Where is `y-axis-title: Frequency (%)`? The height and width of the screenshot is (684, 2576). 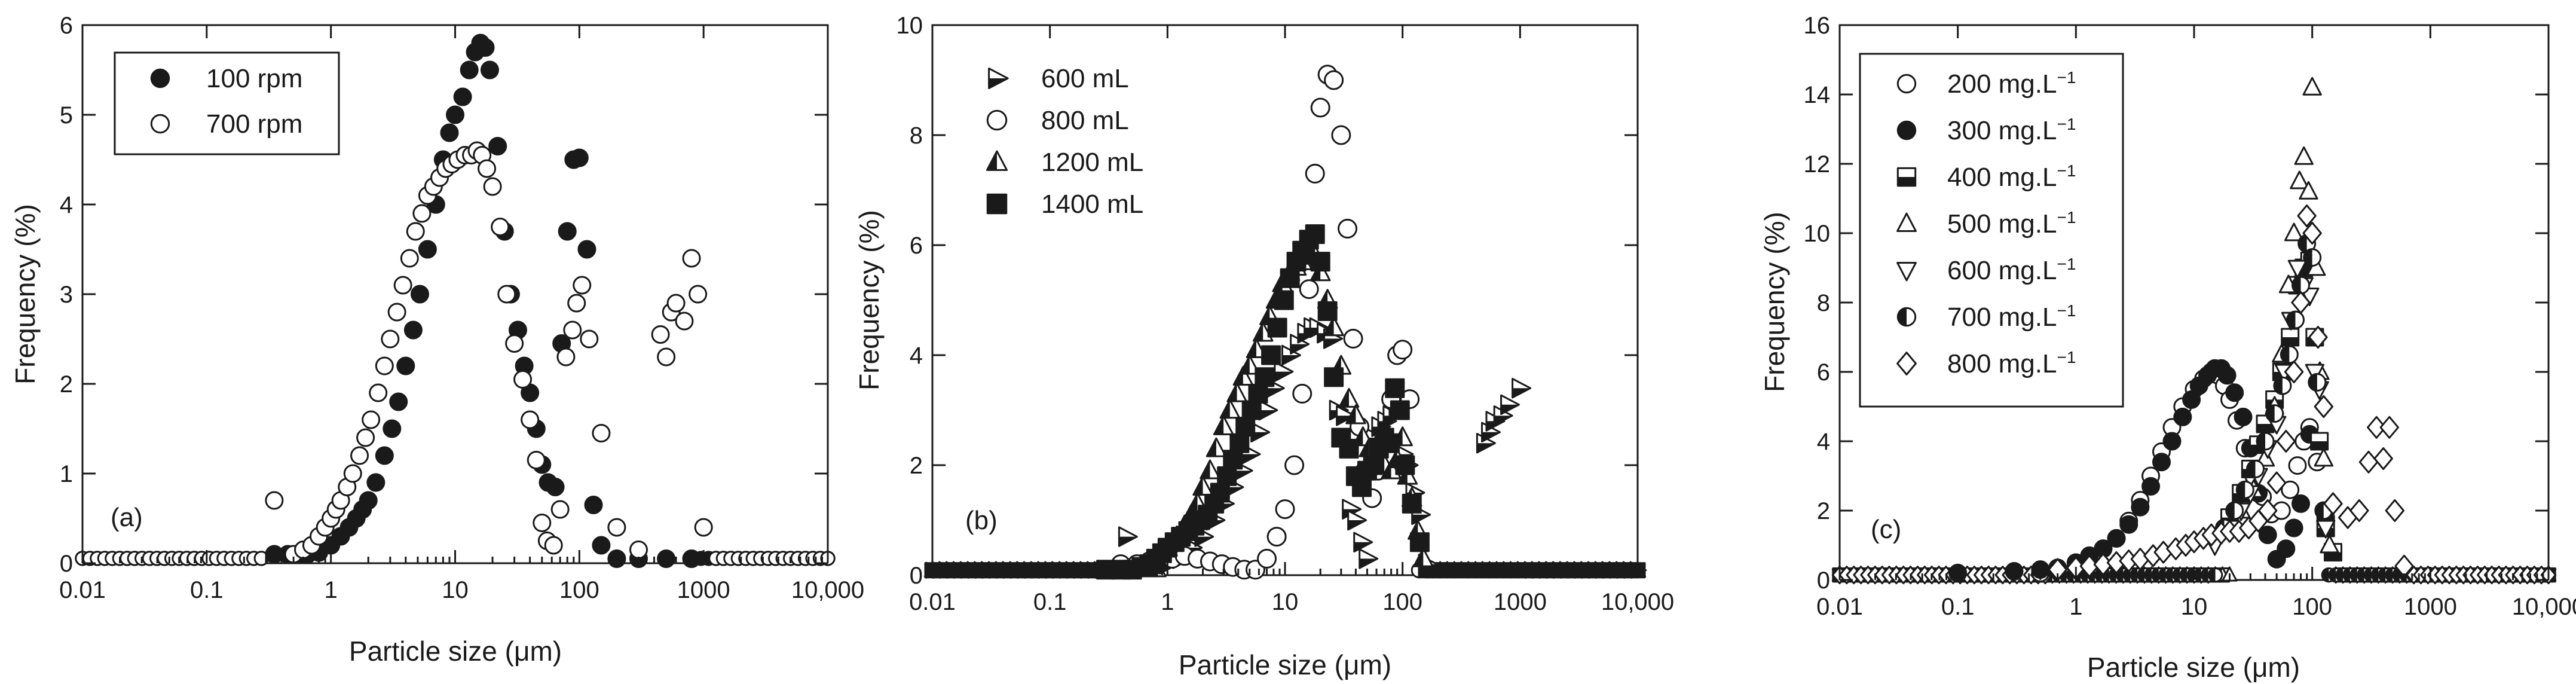
y-axis-title: Frequency (%) is located at coordinates (1774, 302).